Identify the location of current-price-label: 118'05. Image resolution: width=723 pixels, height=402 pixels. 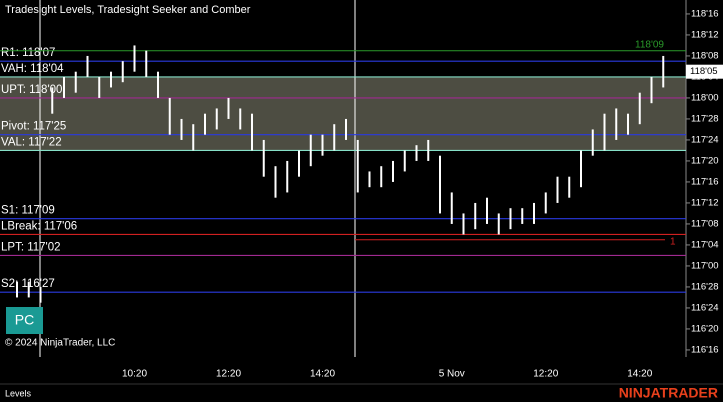
(704, 71).